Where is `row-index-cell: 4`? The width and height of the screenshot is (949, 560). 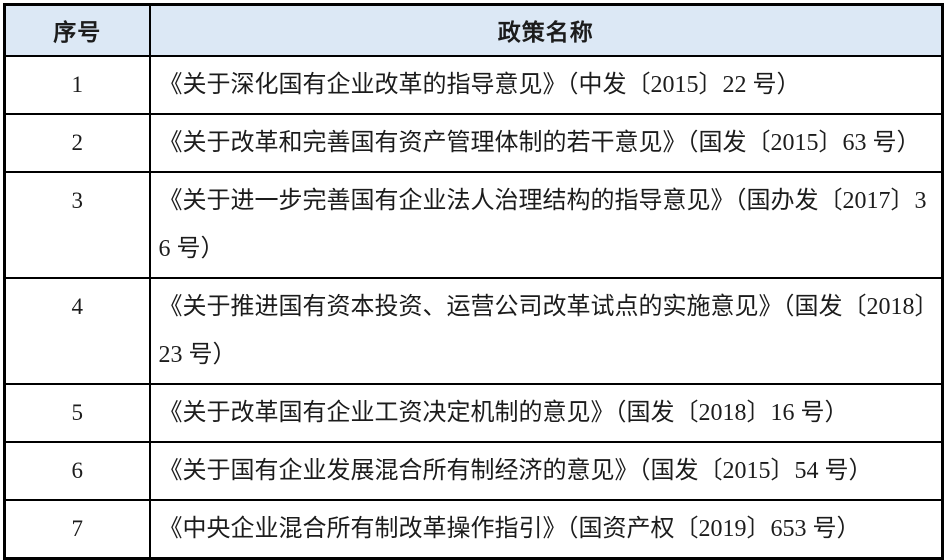
row-index-cell: 4 is located at coordinates (77, 330).